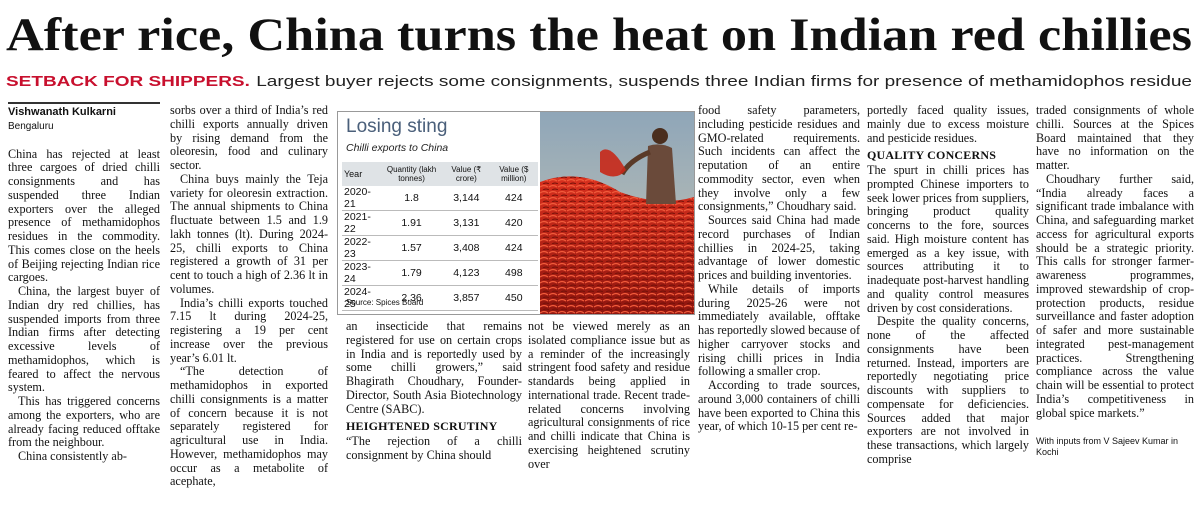 Image resolution: width=1200 pixels, height=514 pixels. What do you see at coordinates (466, 223) in the screenshot?
I see `table-cell: 3,131` at bounding box center [466, 223].